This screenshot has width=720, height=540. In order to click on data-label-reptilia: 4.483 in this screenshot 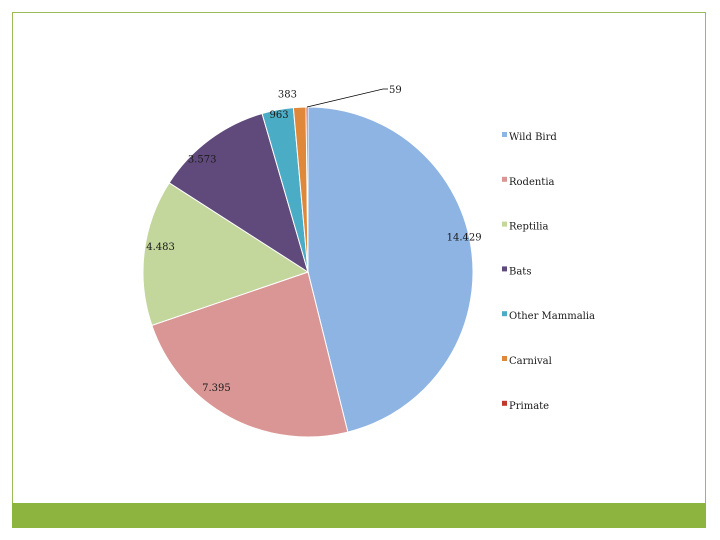, I will do `click(160, 247)`.